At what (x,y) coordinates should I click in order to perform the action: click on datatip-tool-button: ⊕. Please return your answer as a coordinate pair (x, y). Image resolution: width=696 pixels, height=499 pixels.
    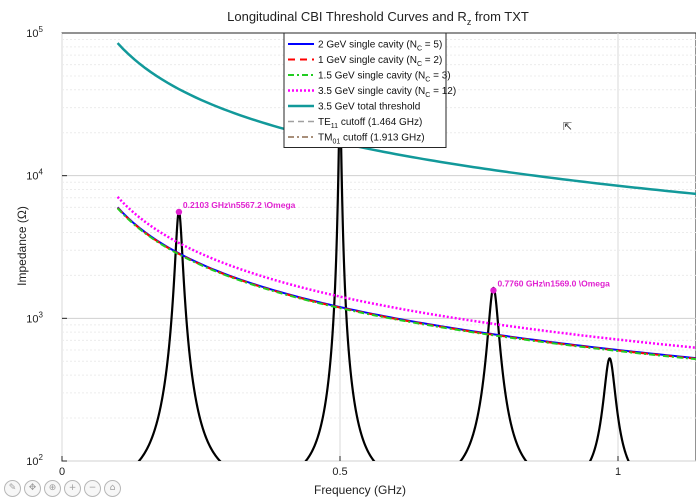
    Looking at the image, I should click on (52, 488).